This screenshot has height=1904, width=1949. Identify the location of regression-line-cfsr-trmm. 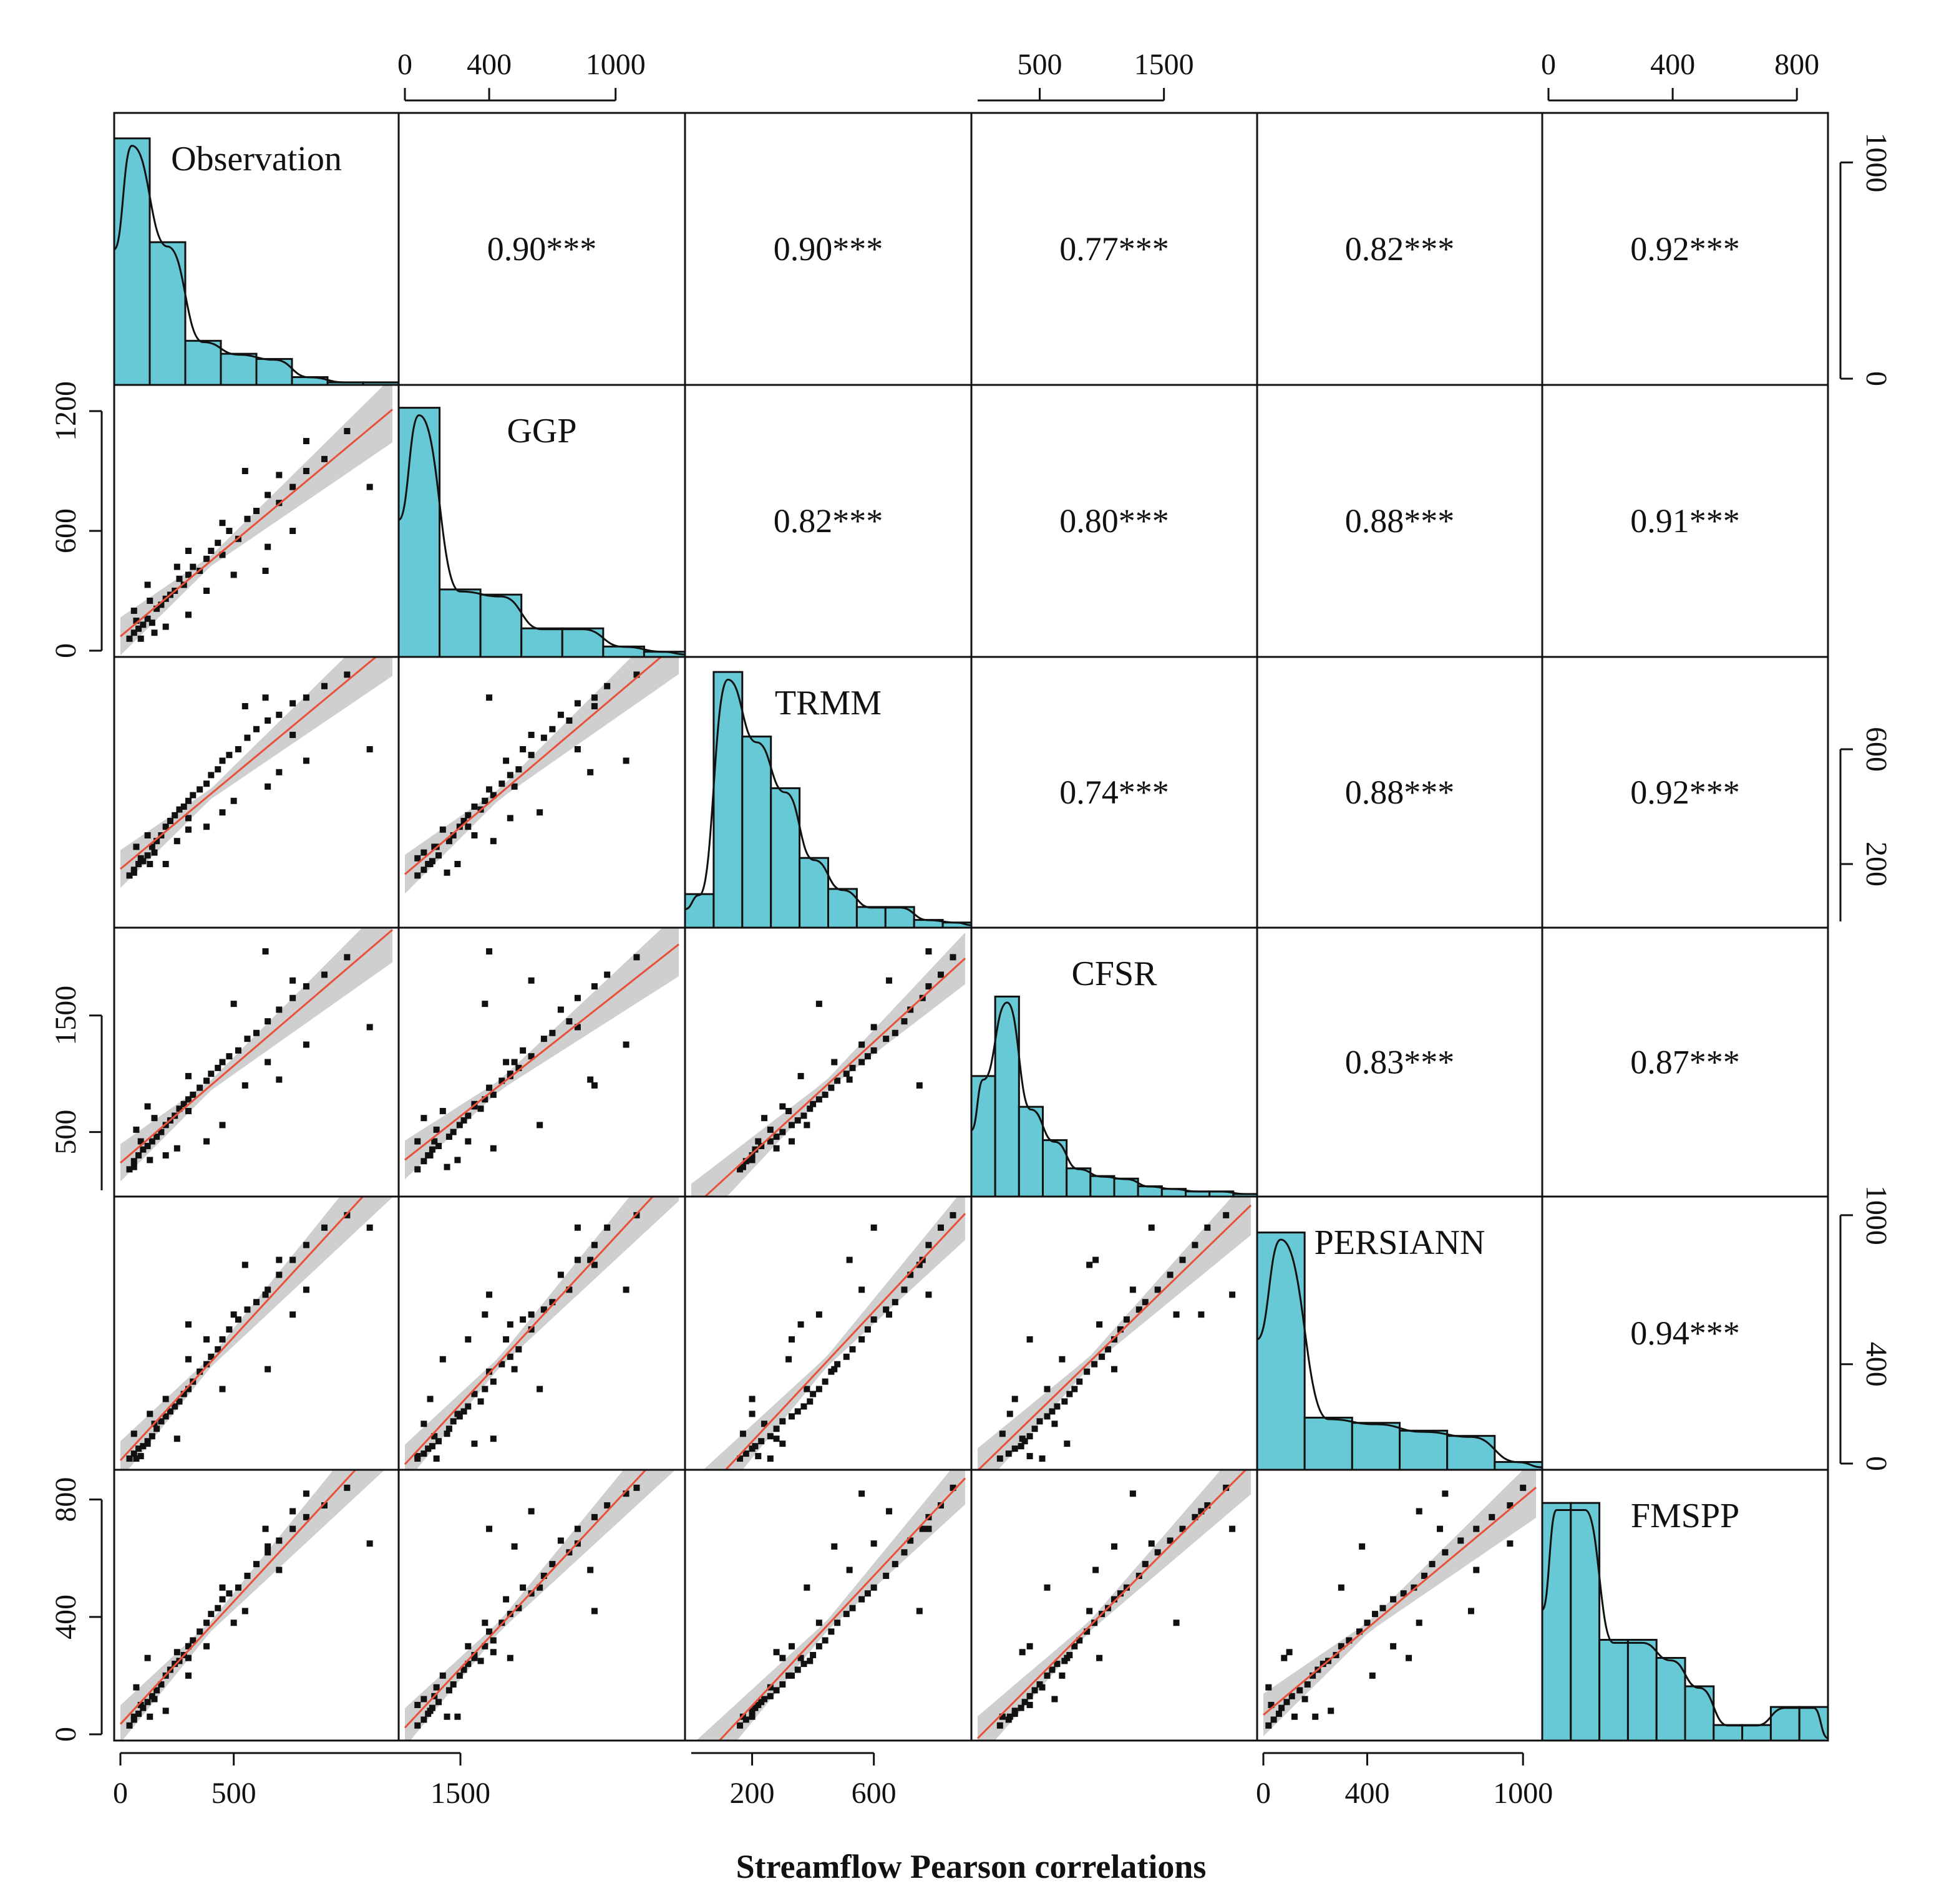
(834, 1077).